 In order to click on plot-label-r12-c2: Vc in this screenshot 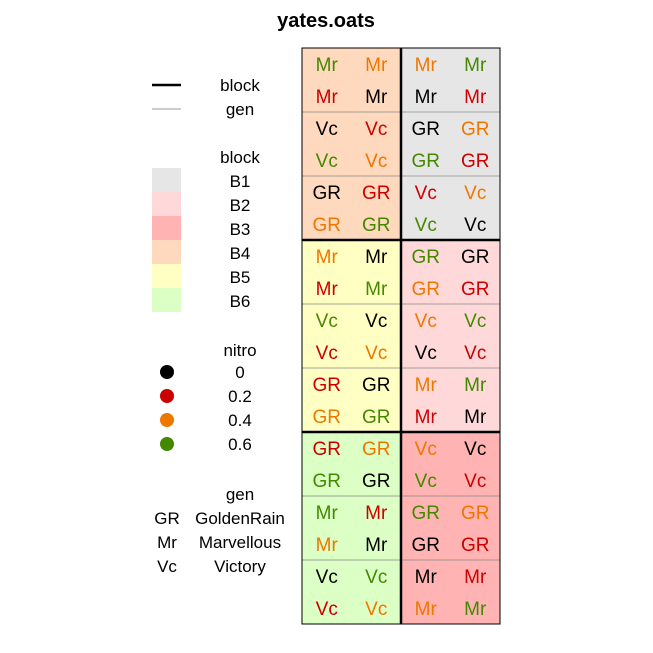, I will do `click(426, 449)`.